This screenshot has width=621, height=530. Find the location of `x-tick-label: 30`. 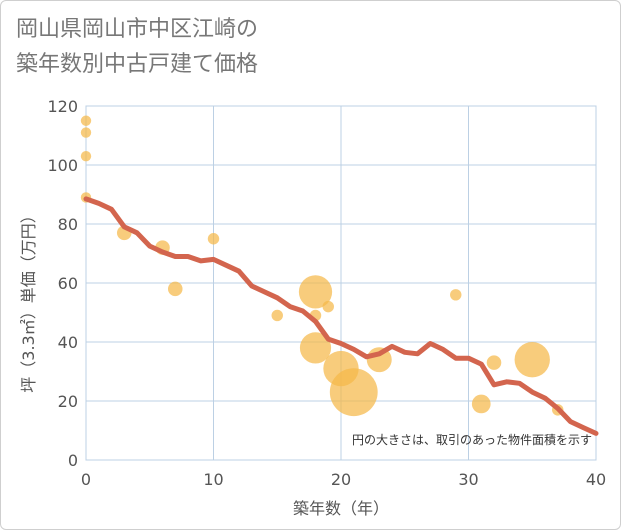

x-tick-label: 30 is located at coordinates (468, 479).